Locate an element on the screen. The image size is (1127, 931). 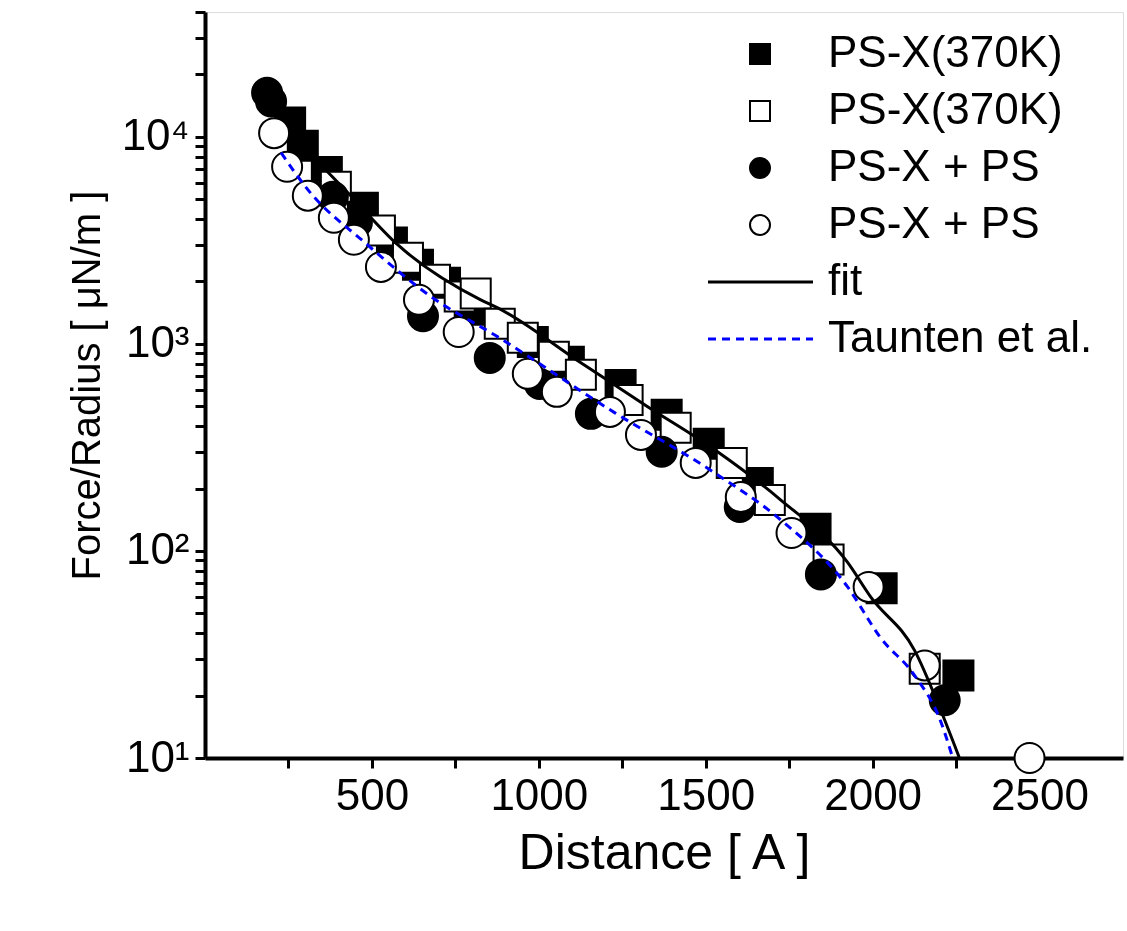
y-tick-label: 10³ is located at coordinates (157, 342).